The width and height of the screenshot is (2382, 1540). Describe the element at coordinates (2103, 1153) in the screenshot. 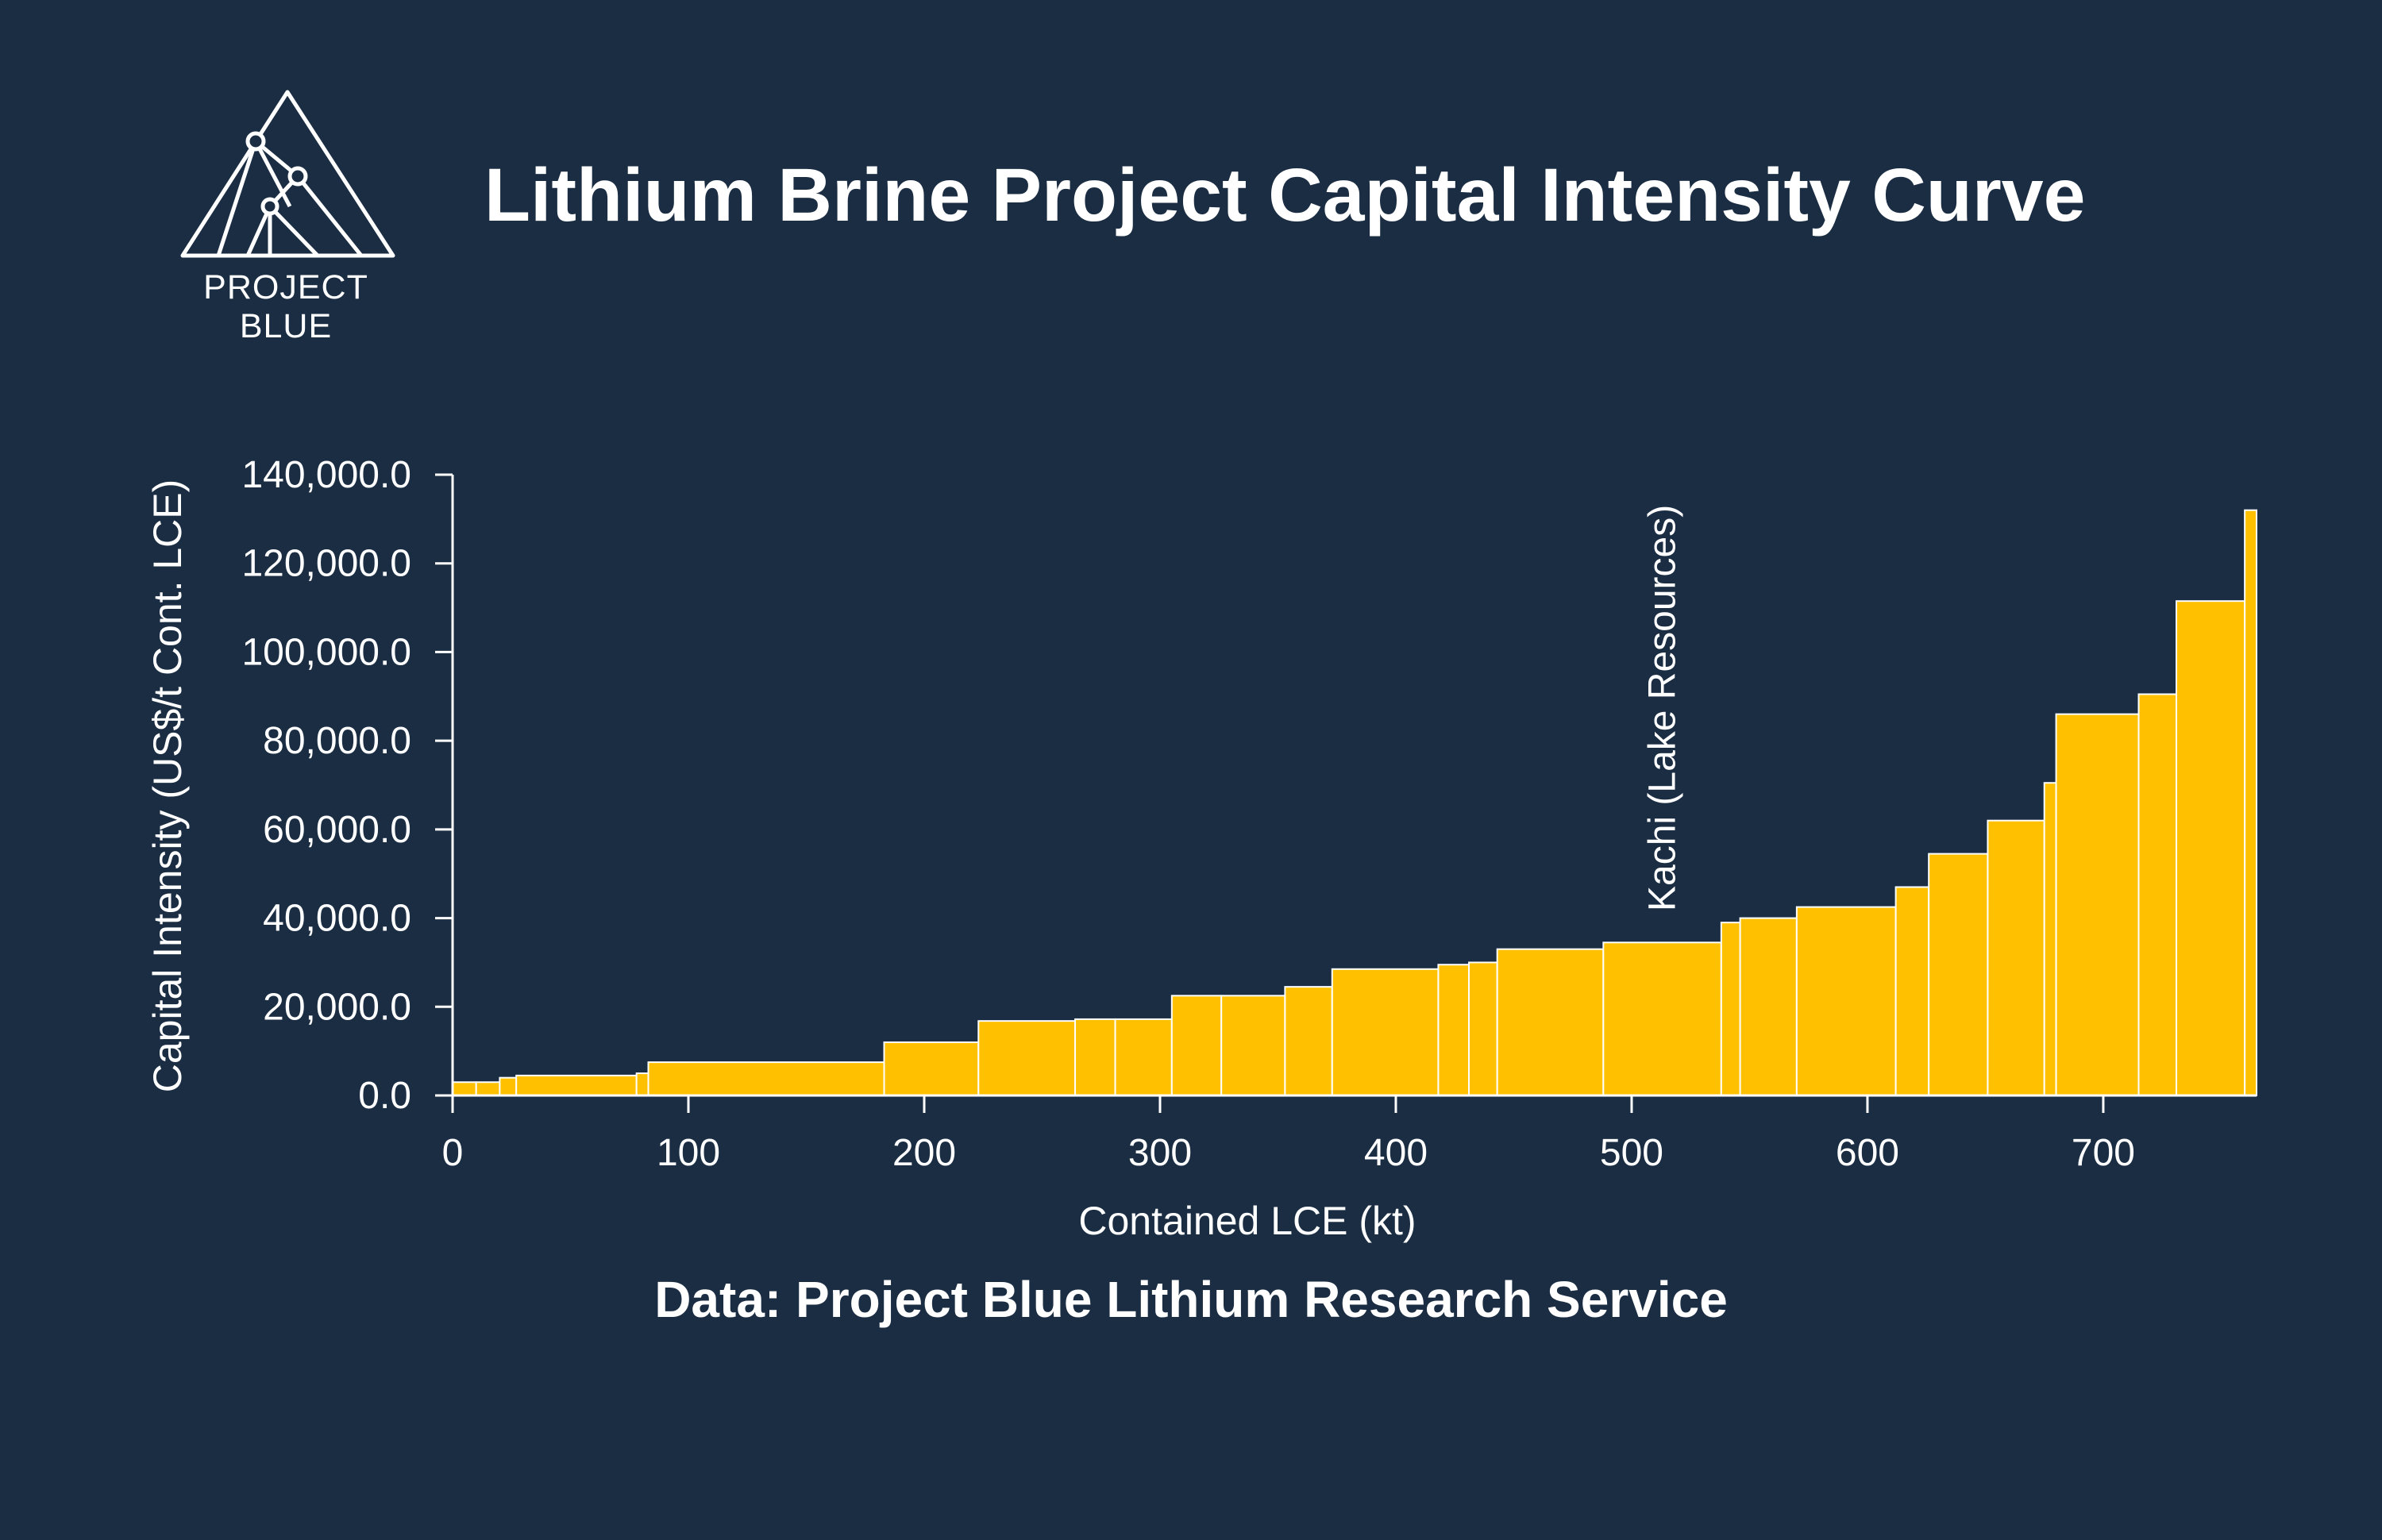

I see `x-tick-label-7: 700` at that location.